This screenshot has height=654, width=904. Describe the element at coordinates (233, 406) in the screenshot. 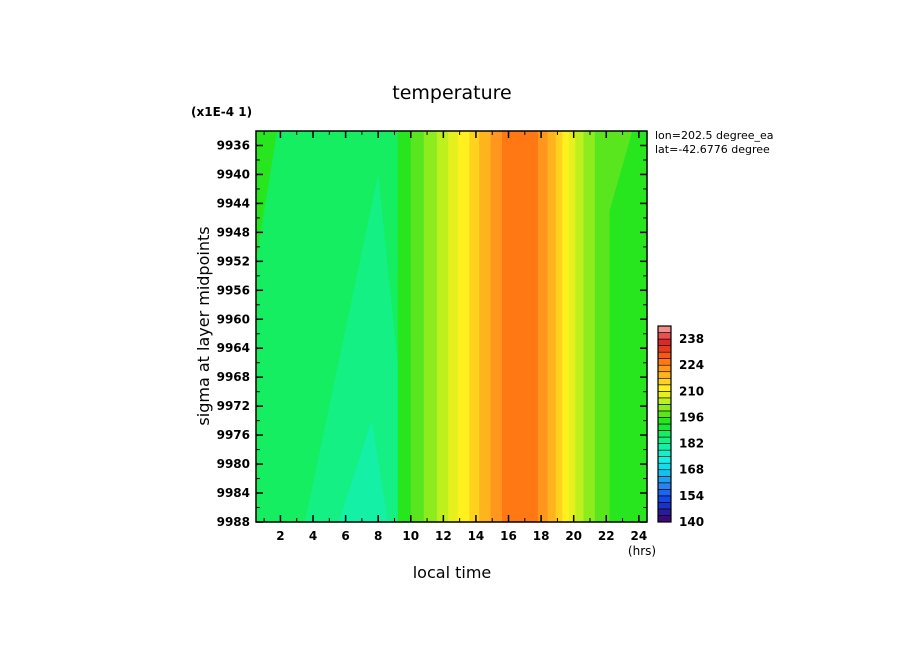

I see `y-tick-label: 9972` at that location.